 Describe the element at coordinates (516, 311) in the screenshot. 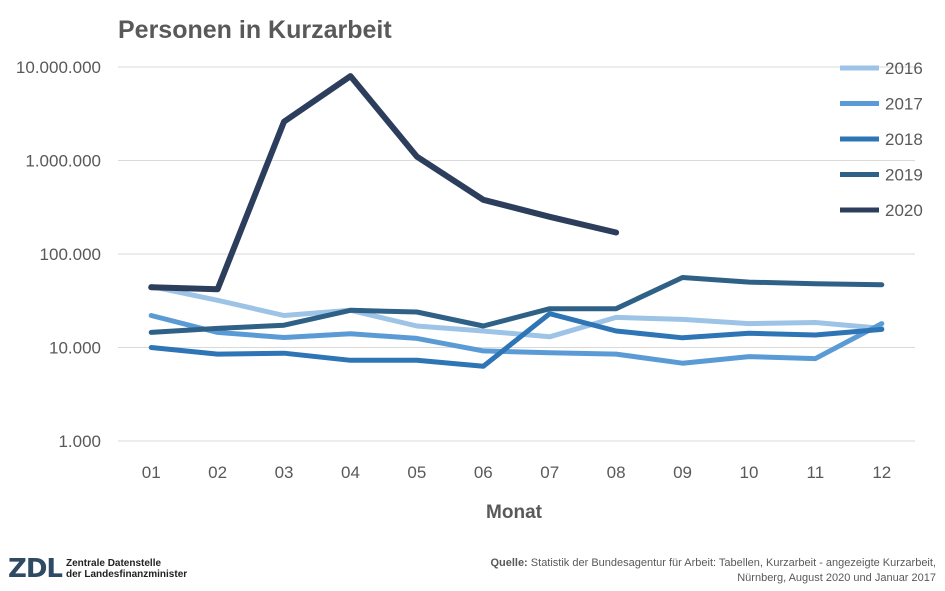

I see `series-line-2016` at that location.